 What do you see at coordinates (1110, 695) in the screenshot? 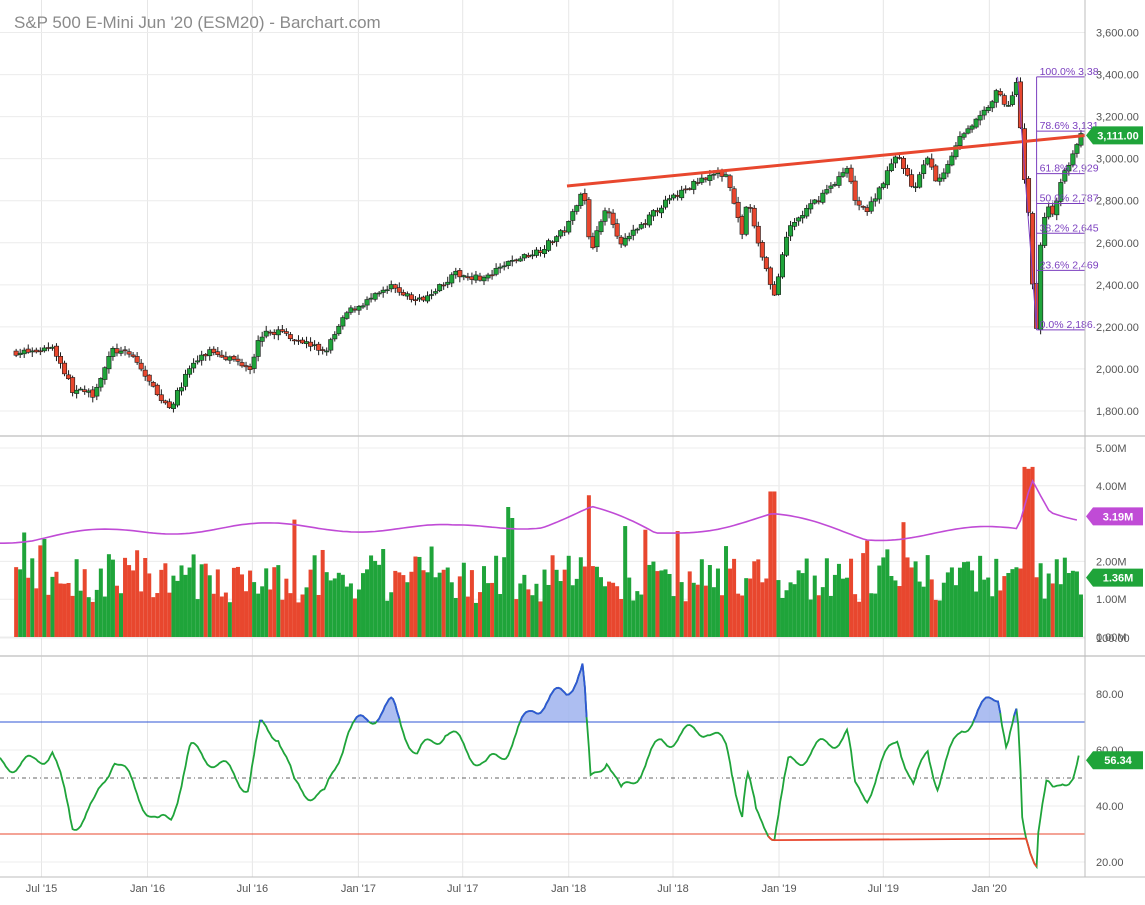
I see `y-tick-label: 80.00` at bounding box center [1110, 695].